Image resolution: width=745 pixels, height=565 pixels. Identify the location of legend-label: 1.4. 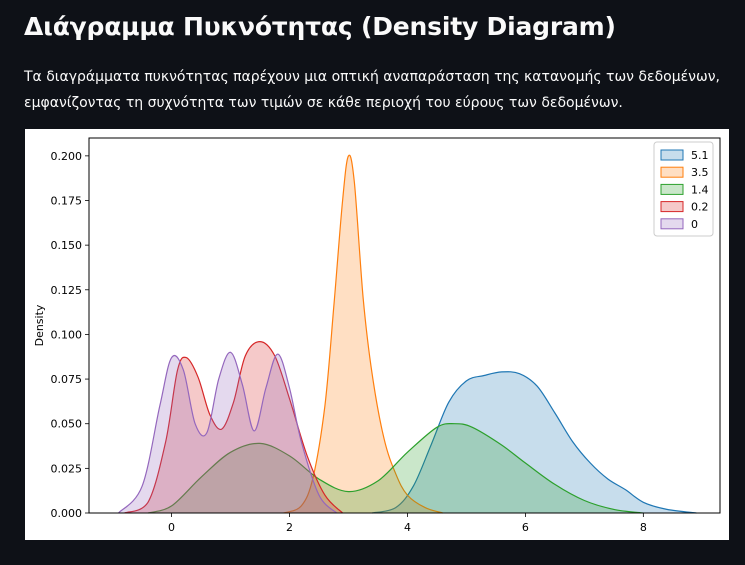
(700, 189).